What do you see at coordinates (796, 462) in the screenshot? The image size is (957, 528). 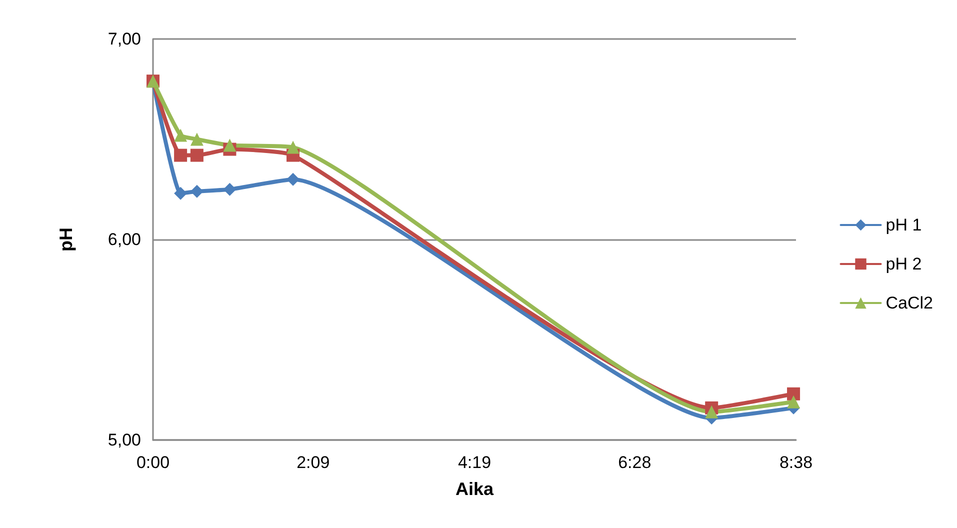 I see `x-tick-label: 8:38` at bounding box center [796, 462].